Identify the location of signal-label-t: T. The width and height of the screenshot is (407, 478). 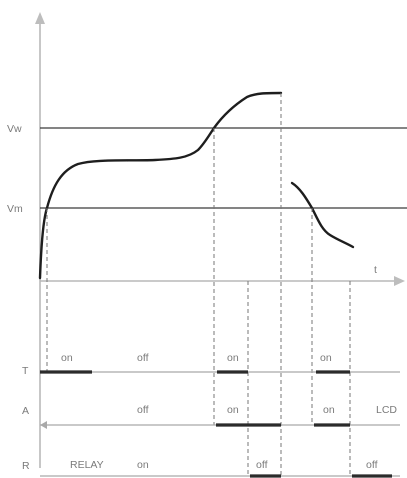
(25, 371).